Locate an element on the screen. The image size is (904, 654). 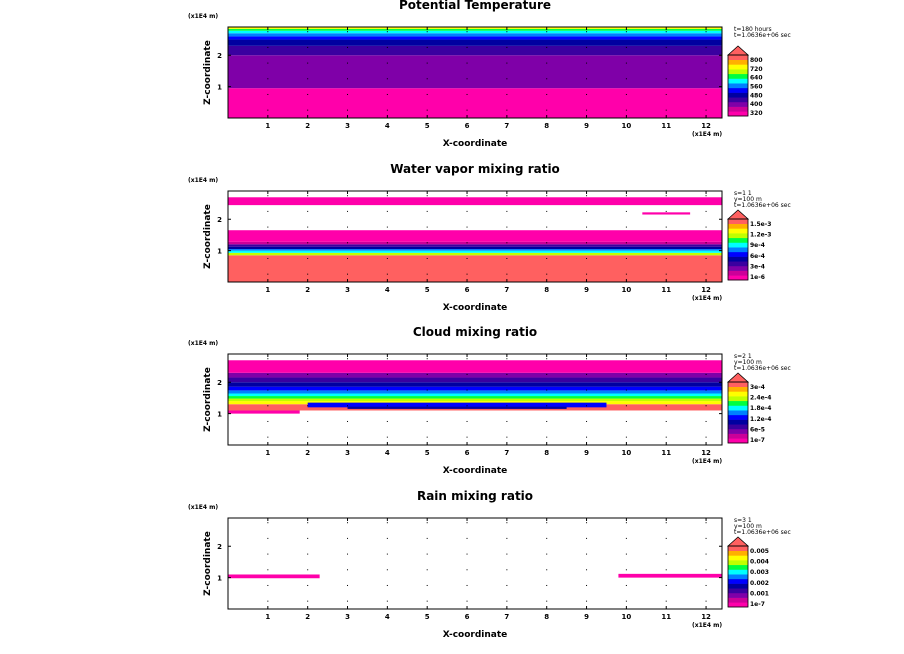
colorbar-label: 1.2e-4 is located at coordinates (760, 419).